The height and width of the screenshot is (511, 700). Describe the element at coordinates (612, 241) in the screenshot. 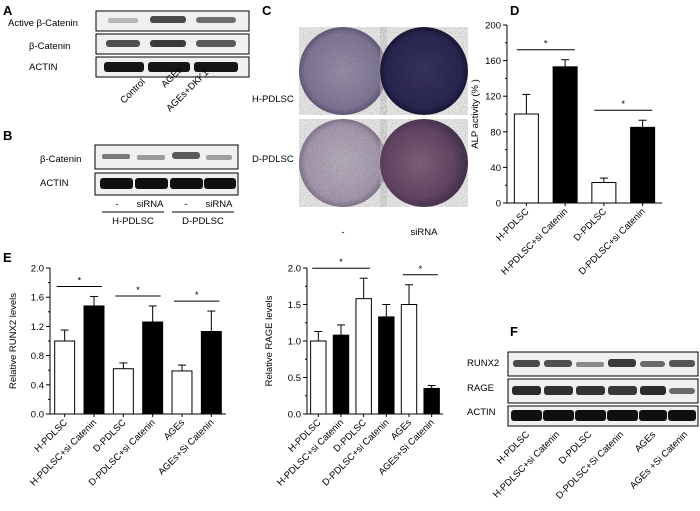

I see `x-tick-label: D-PDLSC+si Catenin` at that location.